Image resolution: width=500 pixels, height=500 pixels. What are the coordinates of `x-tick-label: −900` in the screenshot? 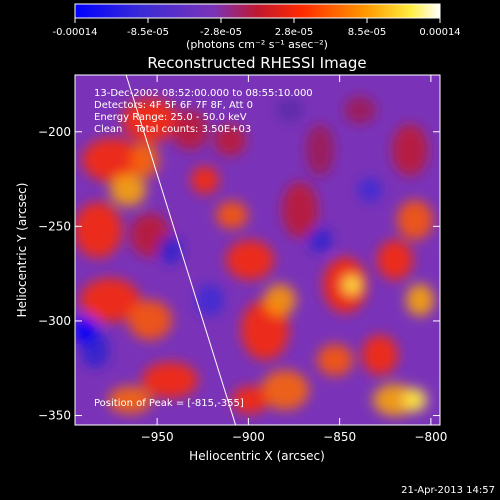 It's located at (248, 437).